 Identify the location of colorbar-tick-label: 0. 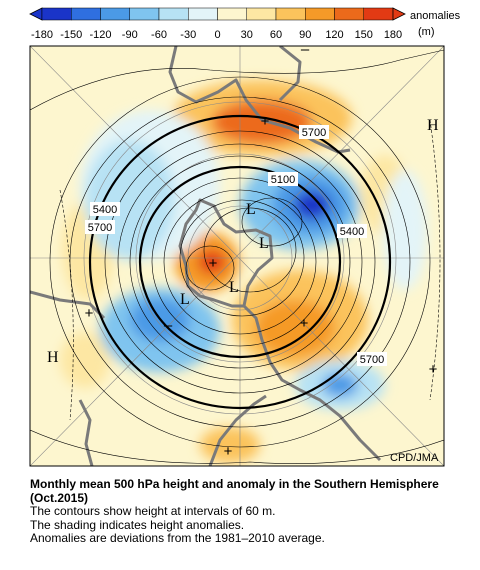
(217, 34).